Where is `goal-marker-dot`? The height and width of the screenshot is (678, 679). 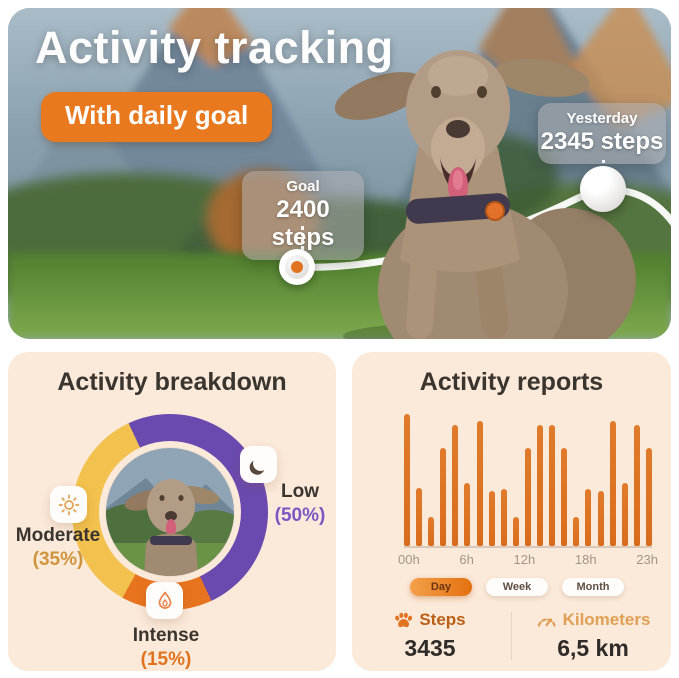
goal-marker-dot is located at coordinates (297, 267).